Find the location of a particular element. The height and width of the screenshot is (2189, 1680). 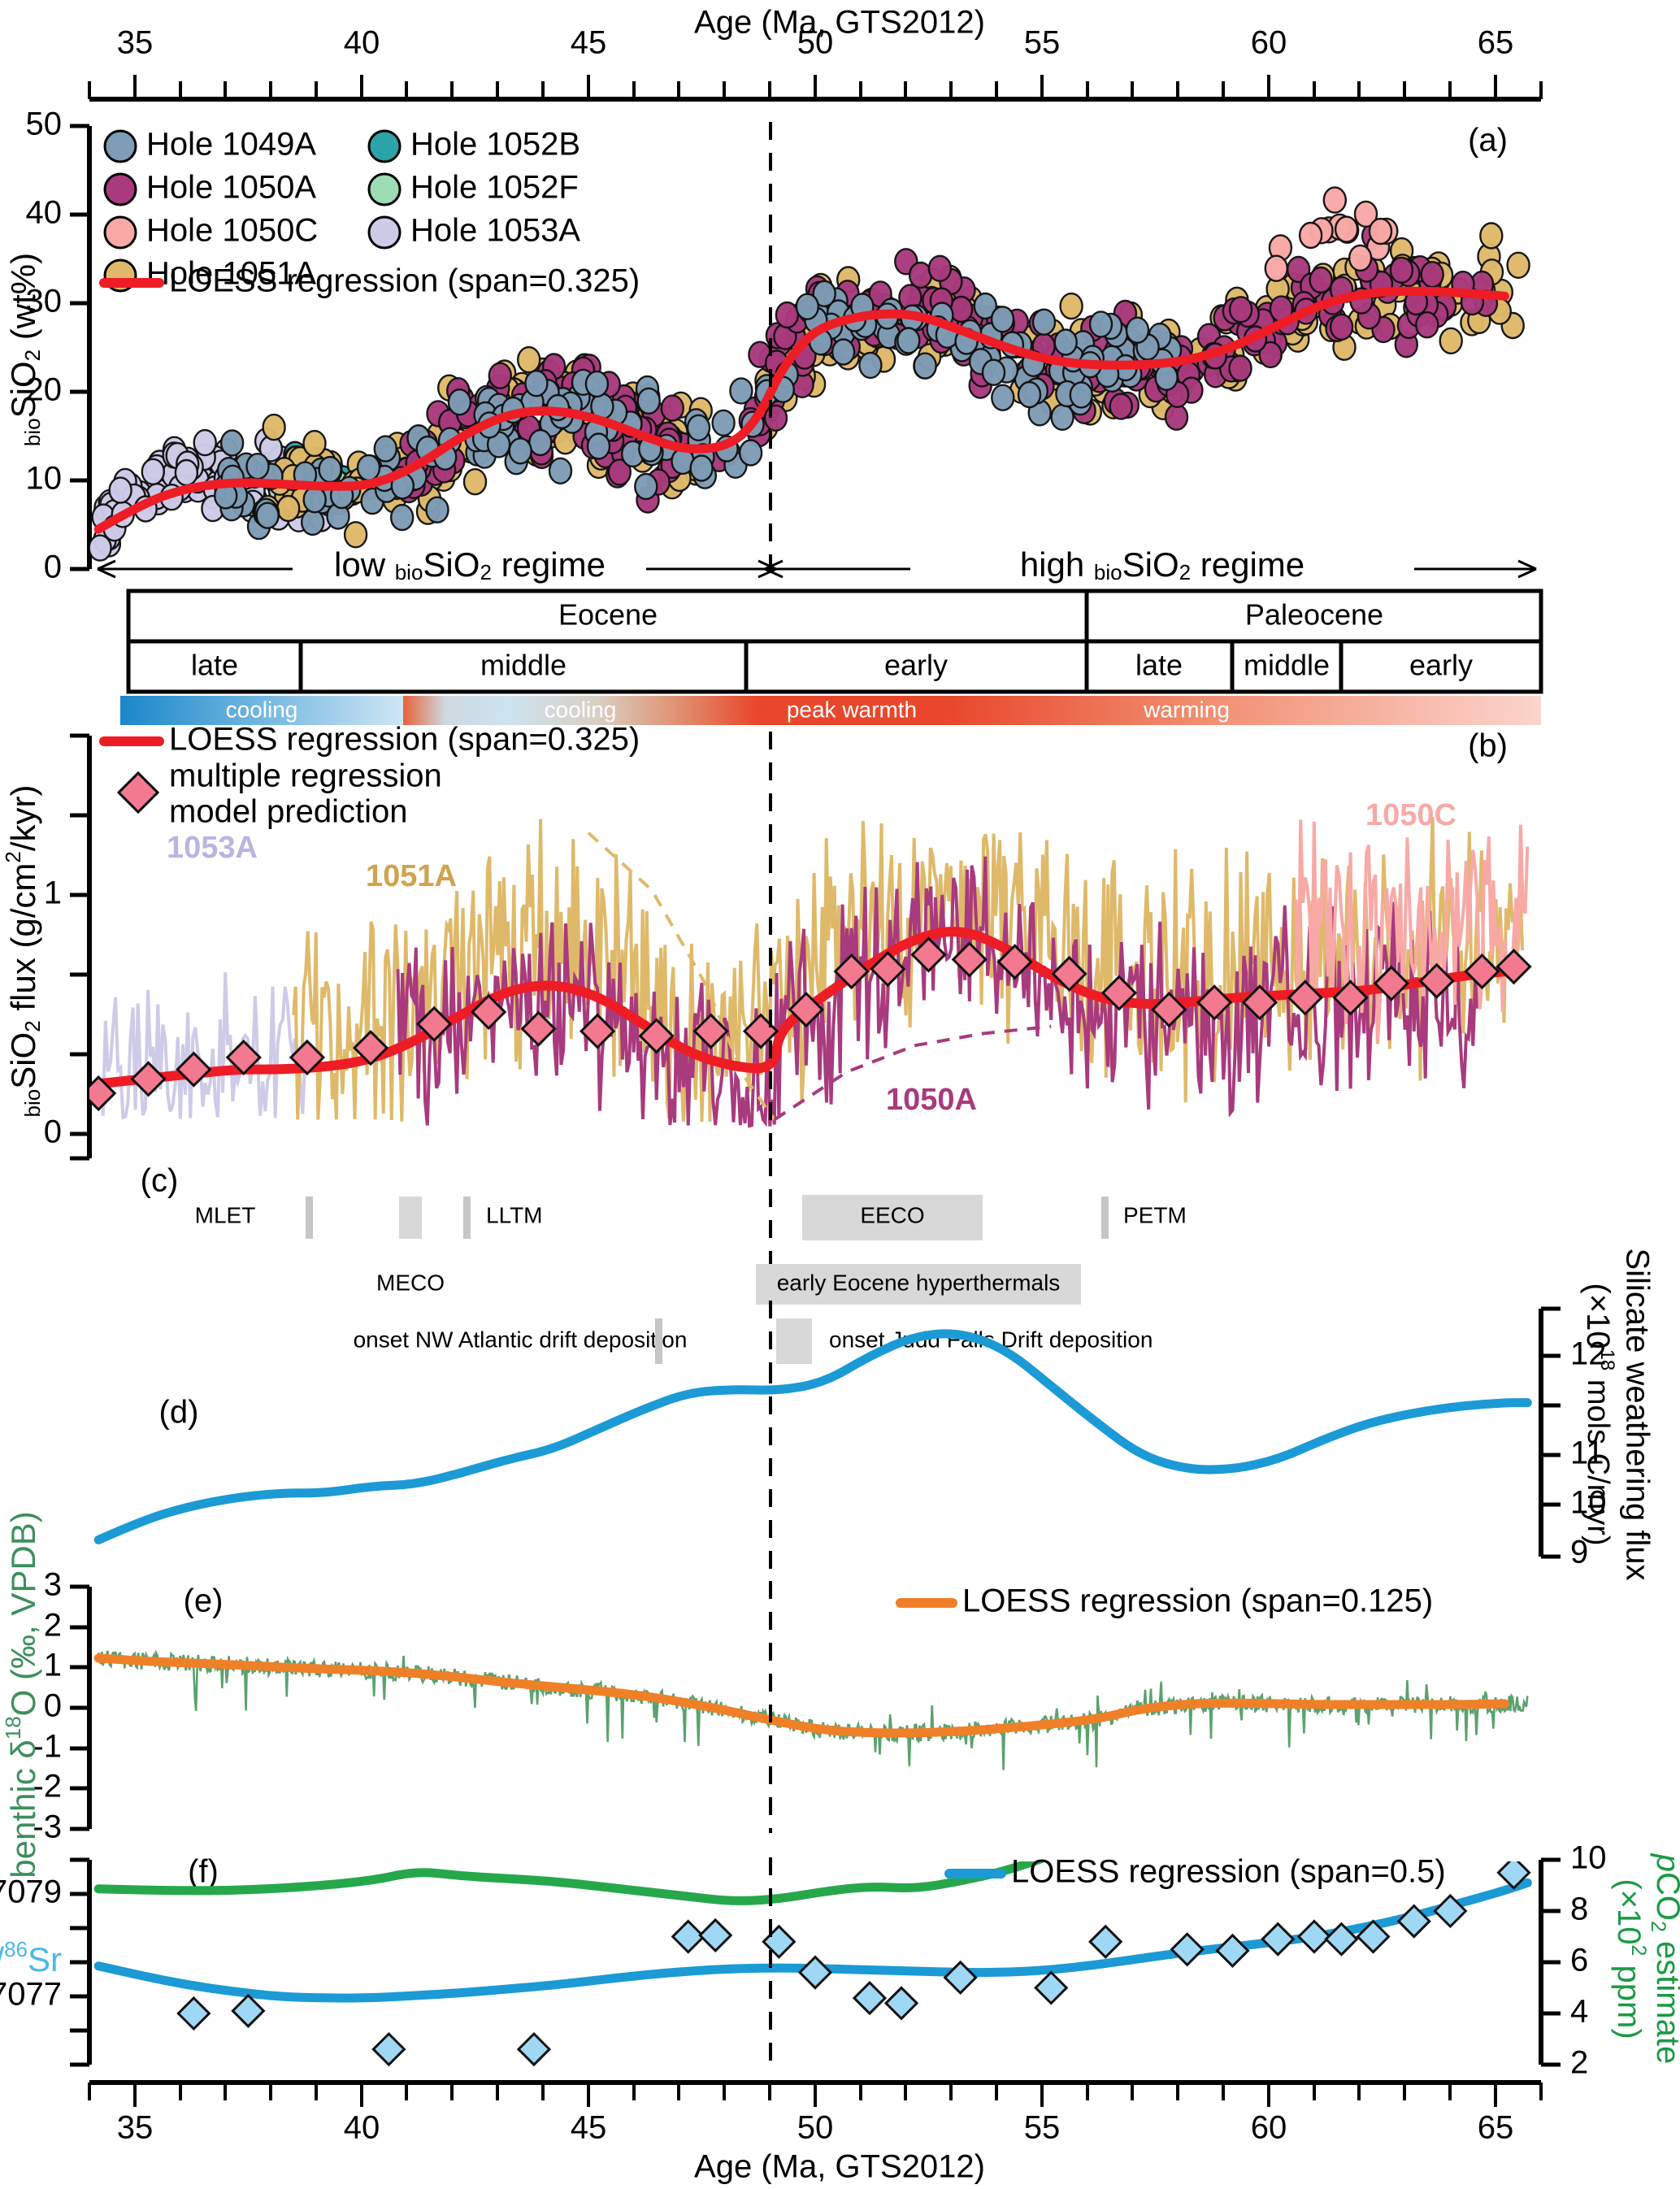

event-tick-mlet is located at coordinates (309, 1218).